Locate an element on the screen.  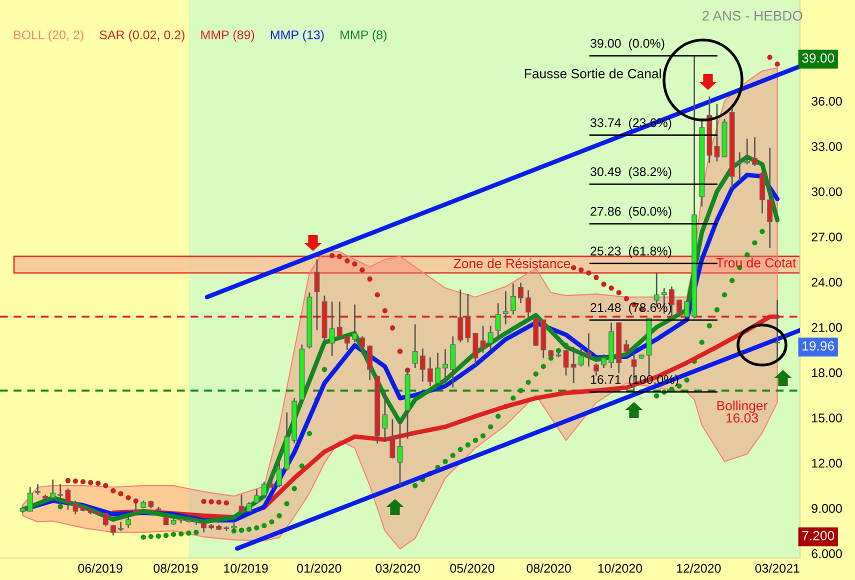
y-tick-label: 9.000 is located at coordinates (827, 508).